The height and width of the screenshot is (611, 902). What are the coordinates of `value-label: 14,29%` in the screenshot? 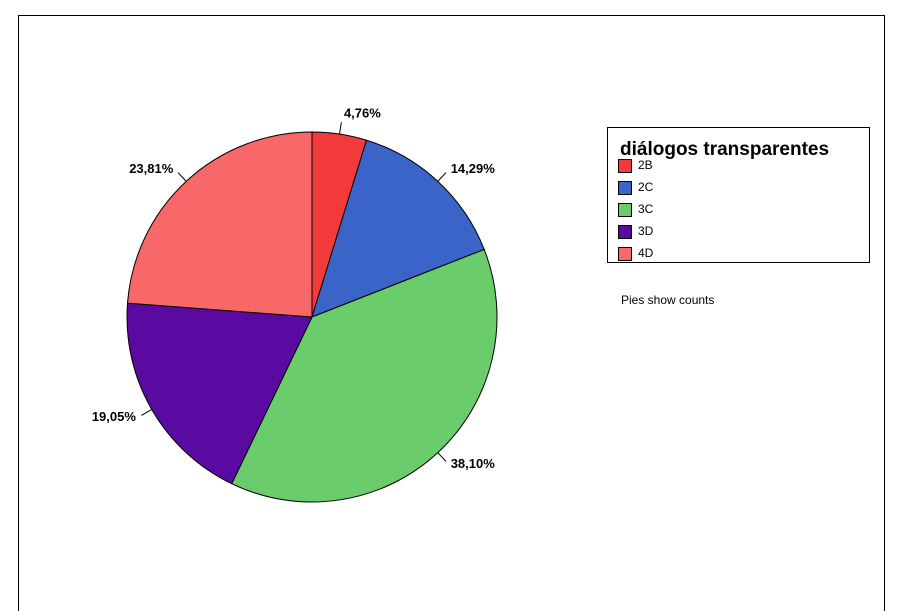 It's located at (473, 168).